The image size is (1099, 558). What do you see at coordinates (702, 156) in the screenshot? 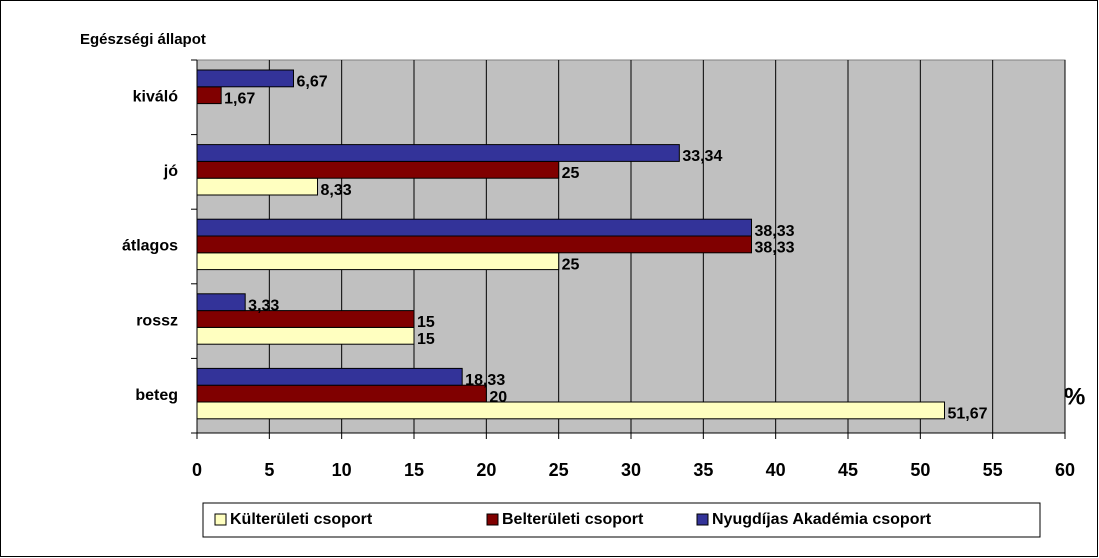
I see `data-label: 33,34` at bounding box center [702, 156].